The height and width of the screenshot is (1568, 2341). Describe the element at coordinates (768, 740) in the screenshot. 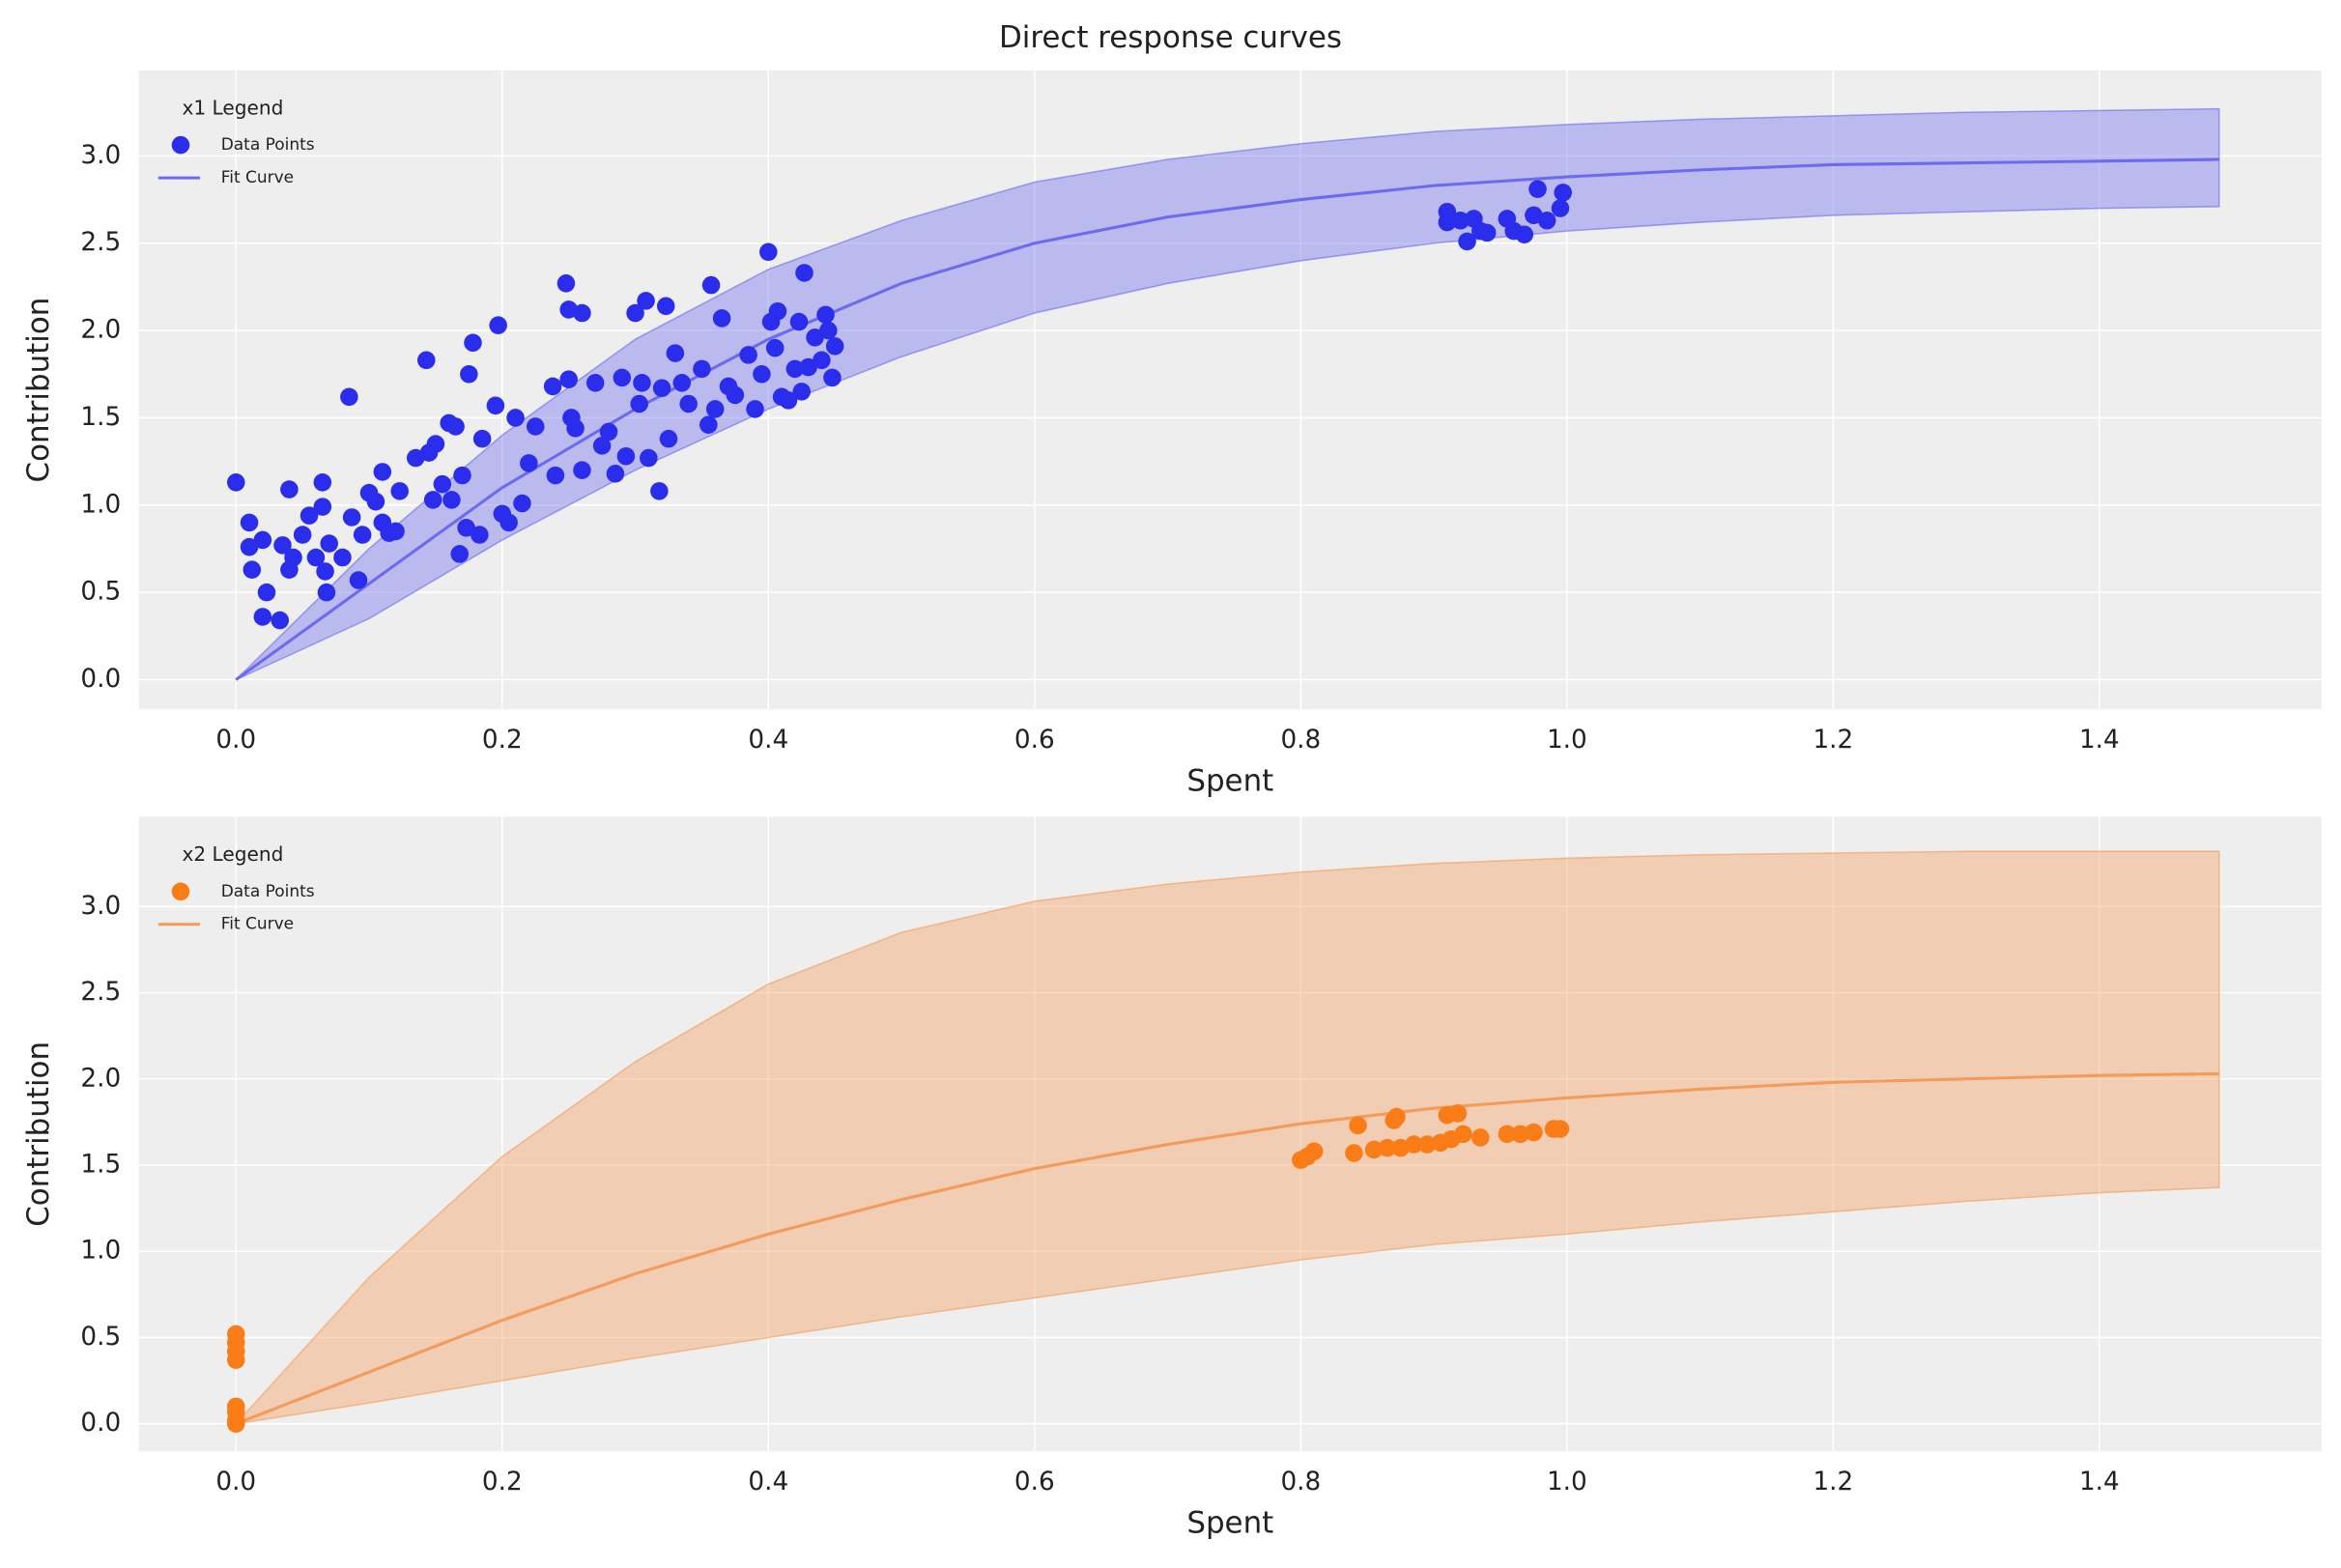

I see `x-tick-label: 0.4` at that location.